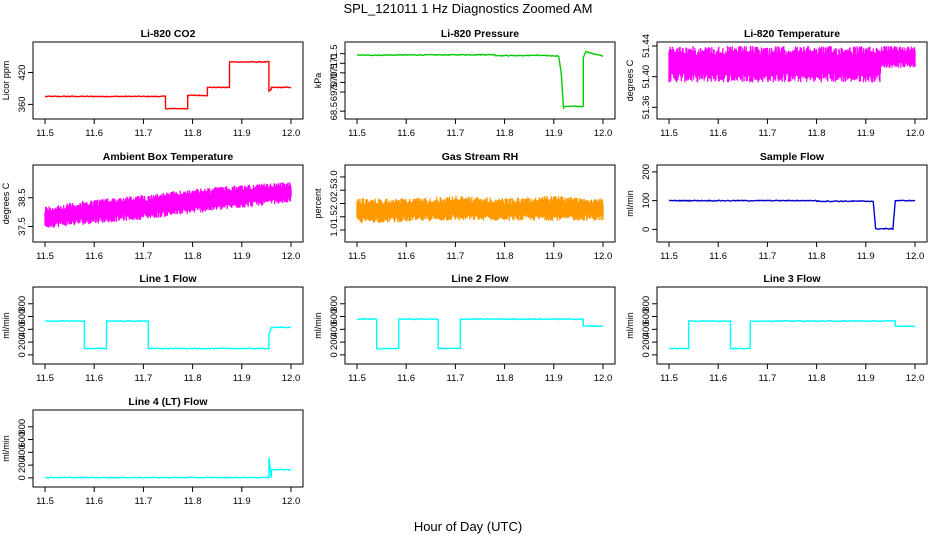  What do you see at coordinates (318, 203) in the screenshot?
I see `y-axis-label: percent` at bounding box center [318, 203].